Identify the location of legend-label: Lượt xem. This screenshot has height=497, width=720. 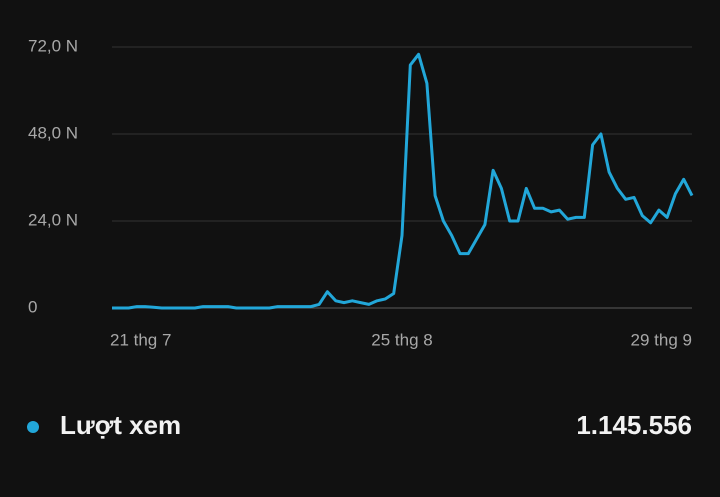
(120, 425).